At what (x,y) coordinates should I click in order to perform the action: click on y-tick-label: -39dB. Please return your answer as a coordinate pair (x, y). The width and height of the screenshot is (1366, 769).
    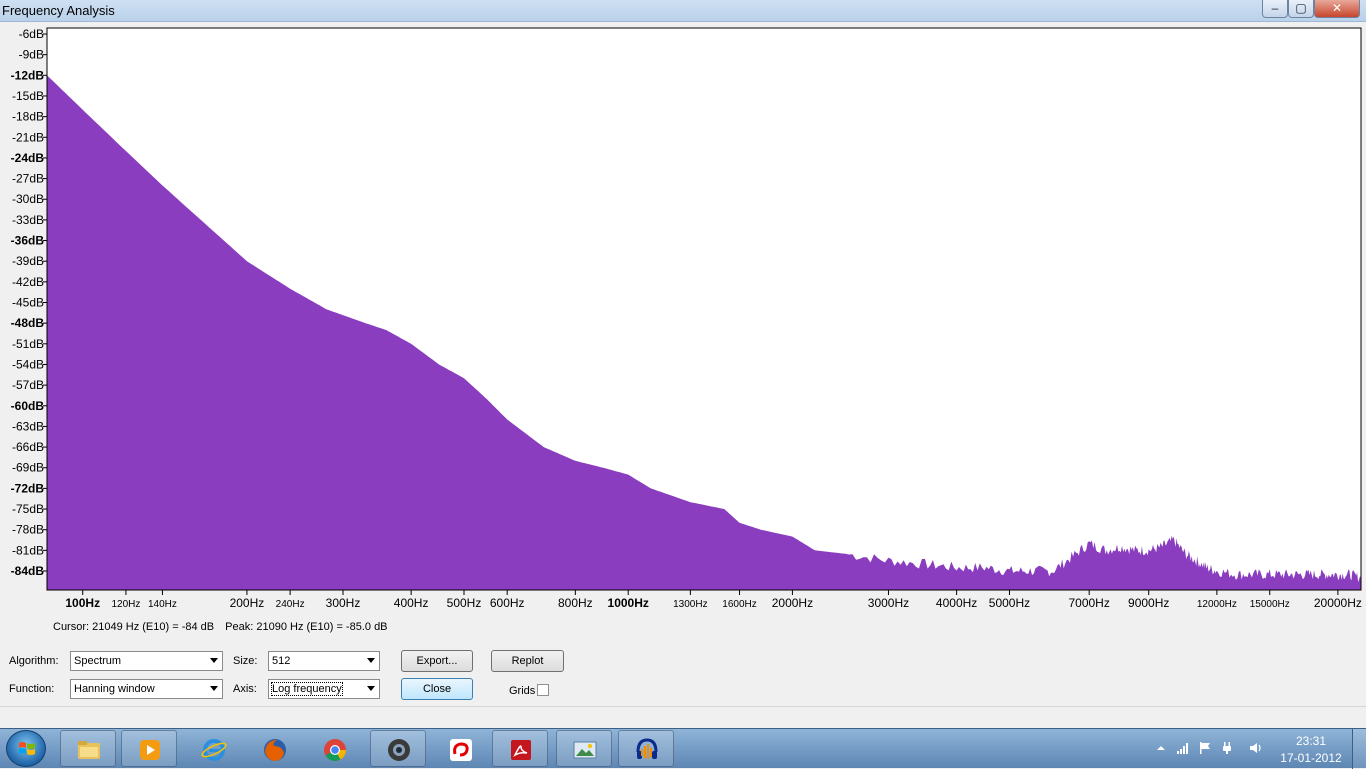
    Looking at the image, I should click on (28, 261).